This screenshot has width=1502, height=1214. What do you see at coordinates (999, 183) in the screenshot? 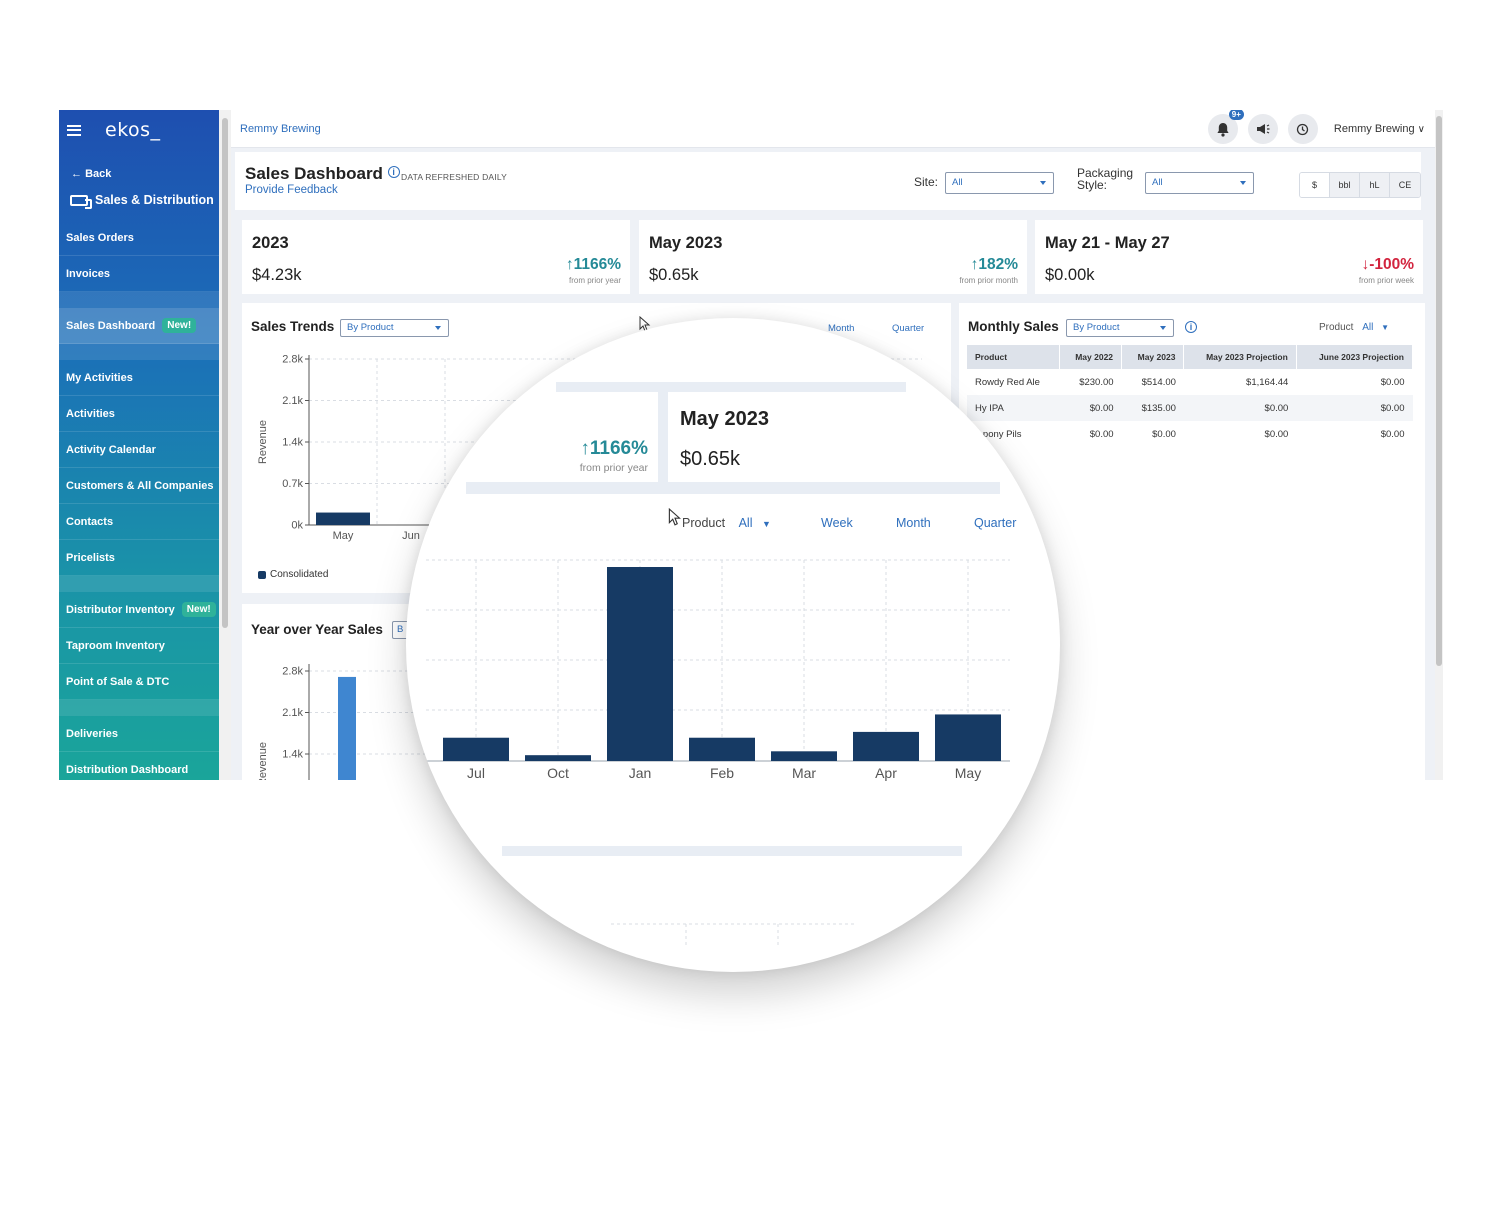
I see `site-select: All` at bounding box center [999, 183].